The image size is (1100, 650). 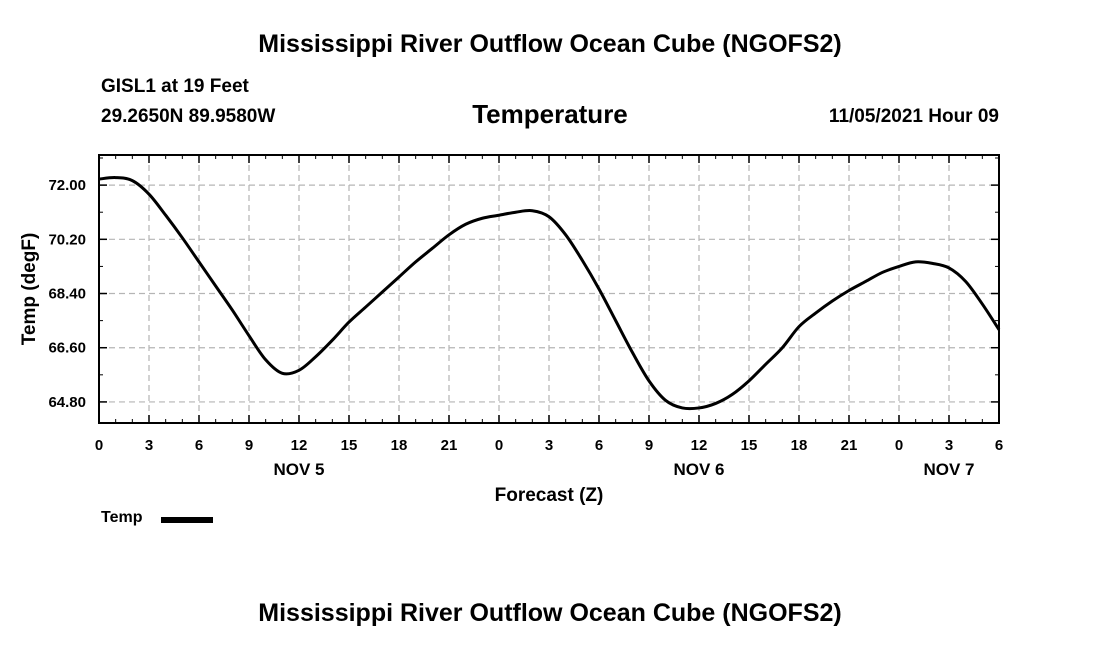 I want to click on x-axis-title: Forecast (Z), so click(x=549, y=495).